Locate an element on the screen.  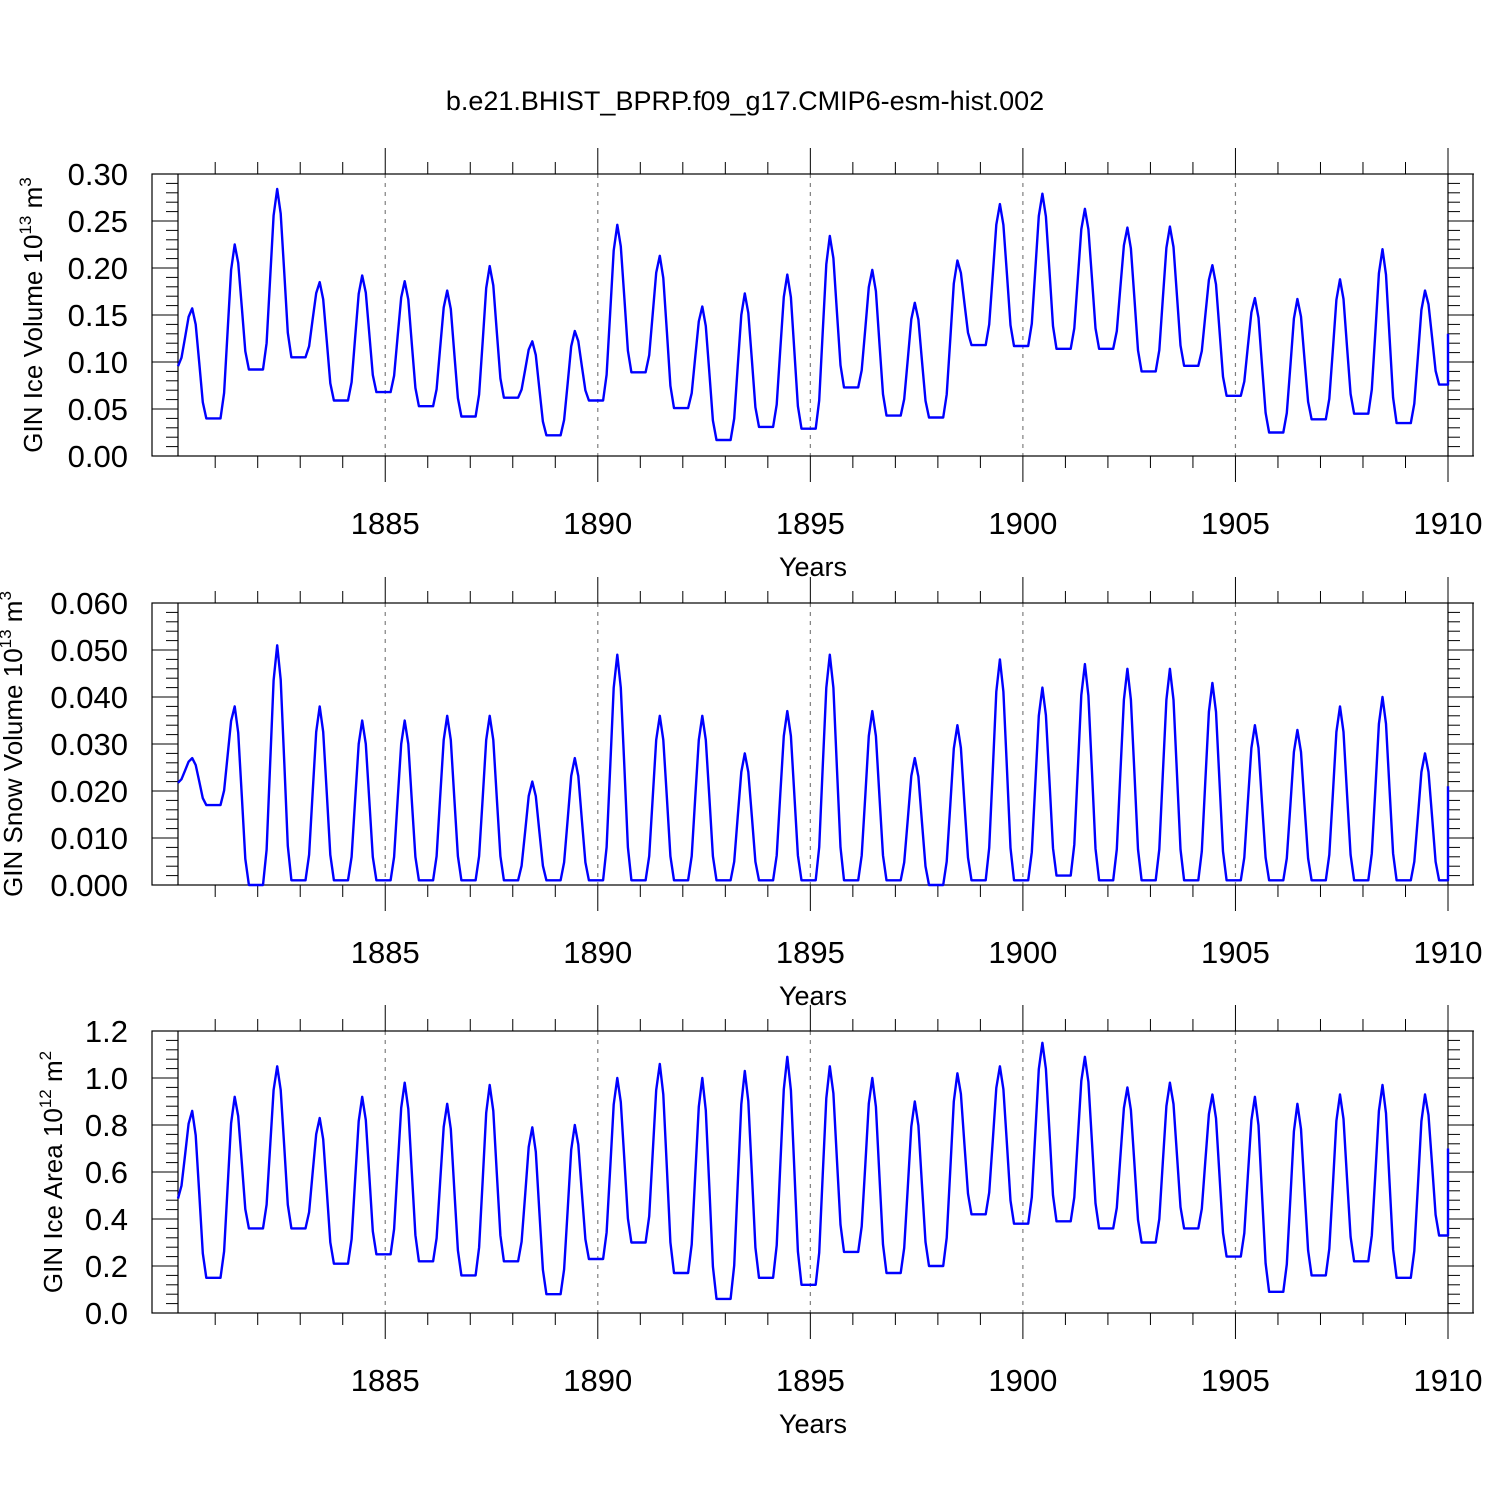
y-tick-label: 0.25 is located at coordinates (98, 221).